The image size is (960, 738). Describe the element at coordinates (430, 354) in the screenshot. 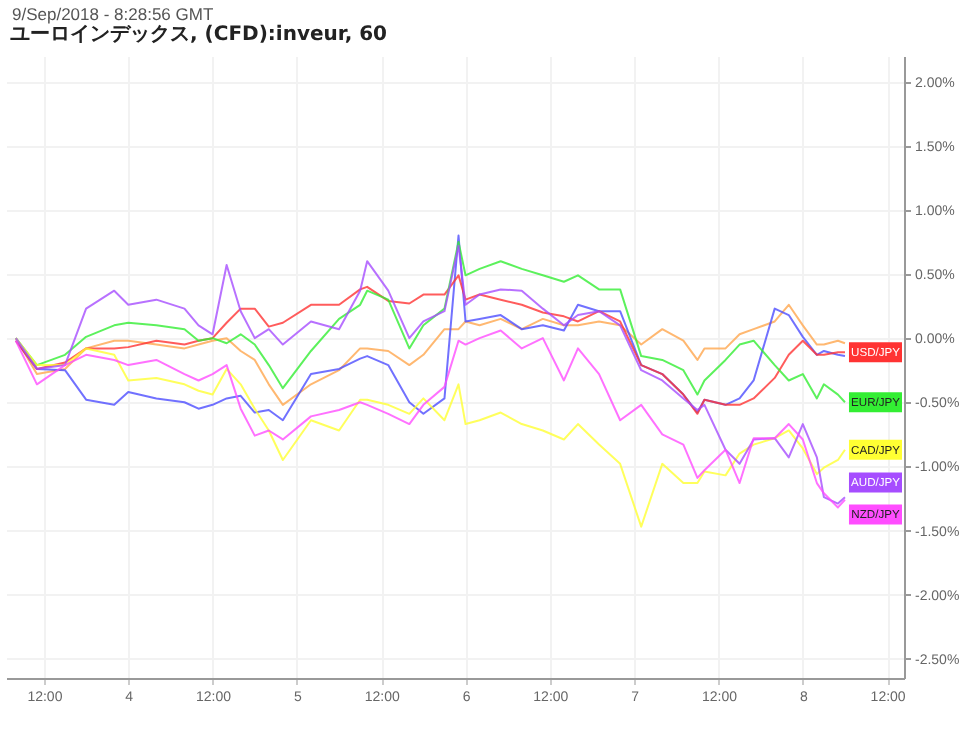

I see `line-series` at that location.